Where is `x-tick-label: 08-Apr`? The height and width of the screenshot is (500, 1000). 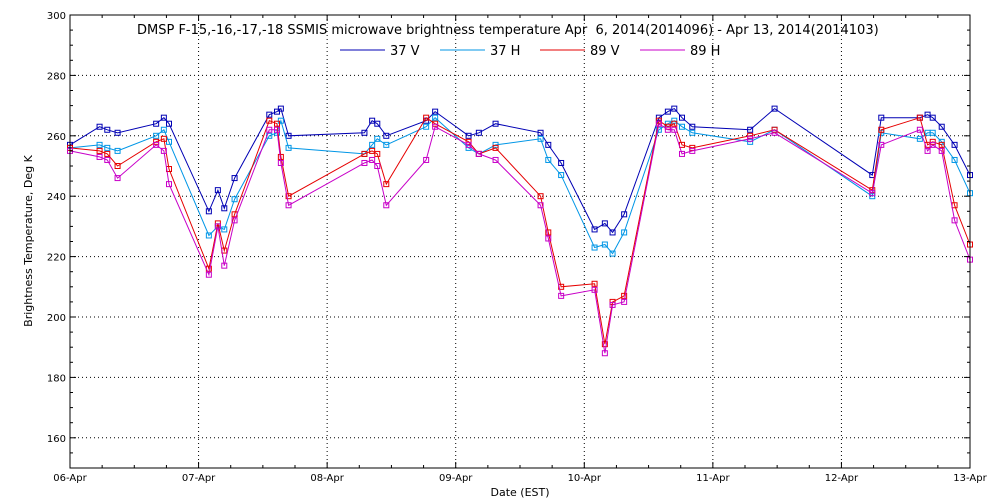 x-tick-label: 08-Apr is located at coordinates (327, 478).